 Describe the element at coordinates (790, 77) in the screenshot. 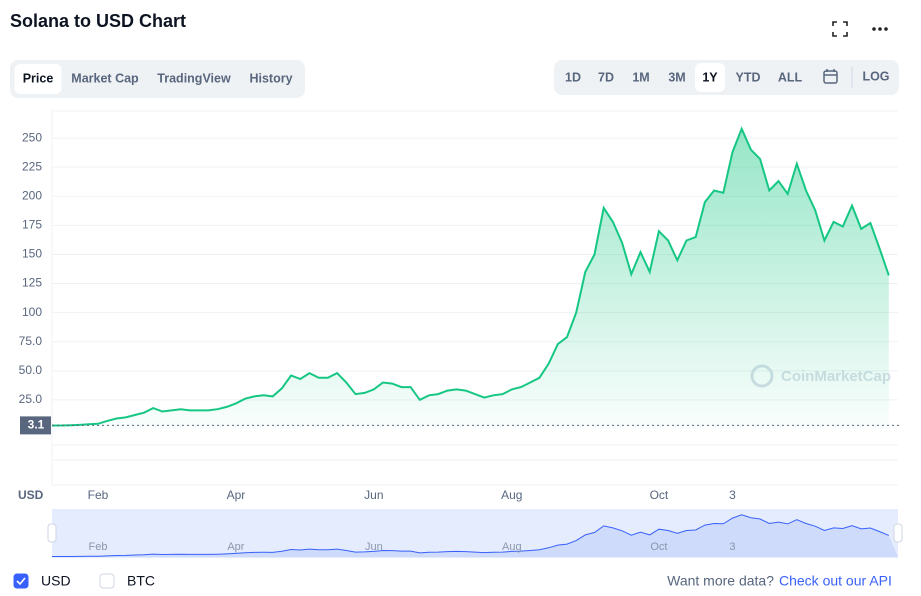

I see `range-button: ALL` at that location.